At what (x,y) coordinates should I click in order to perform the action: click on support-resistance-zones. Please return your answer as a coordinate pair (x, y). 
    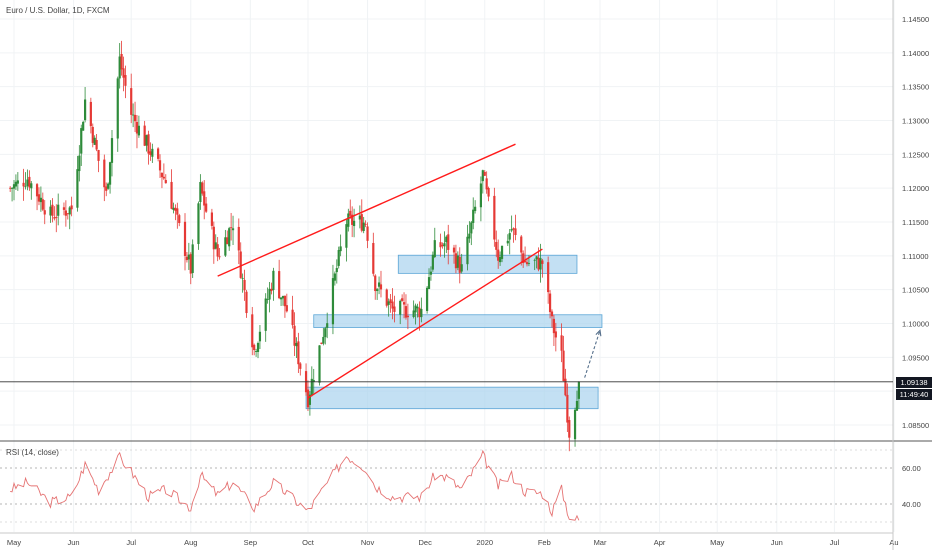
    Looking at the image, I should click on (454, 332).